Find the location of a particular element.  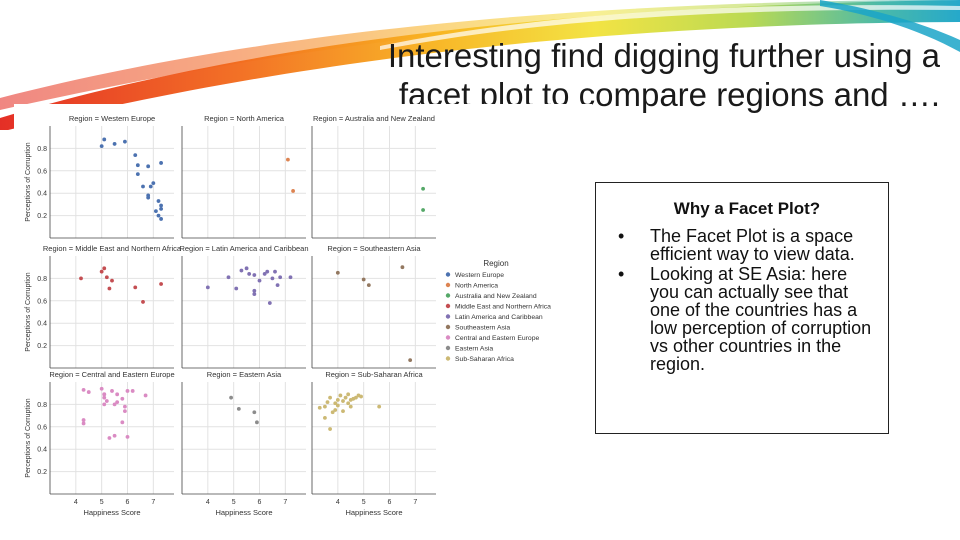

legend-entry: Australia and New Zealand is located at coordinates (496, 296).